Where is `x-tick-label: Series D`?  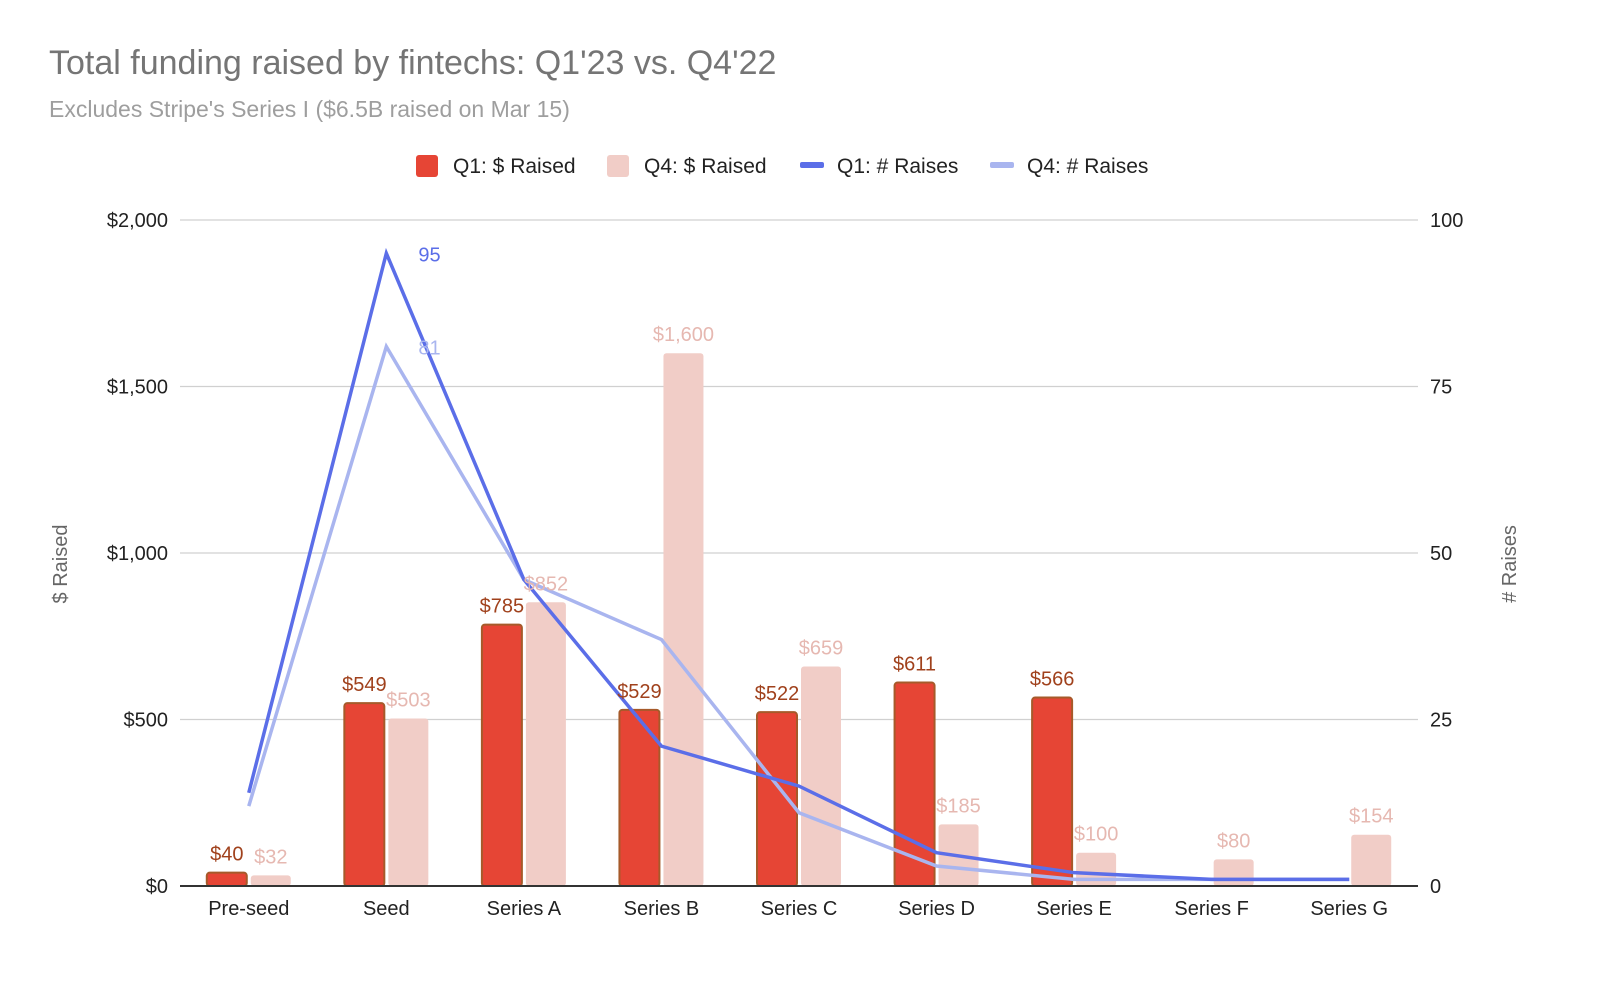
x-tick-label: Series D is located at coordinates (936, 909).